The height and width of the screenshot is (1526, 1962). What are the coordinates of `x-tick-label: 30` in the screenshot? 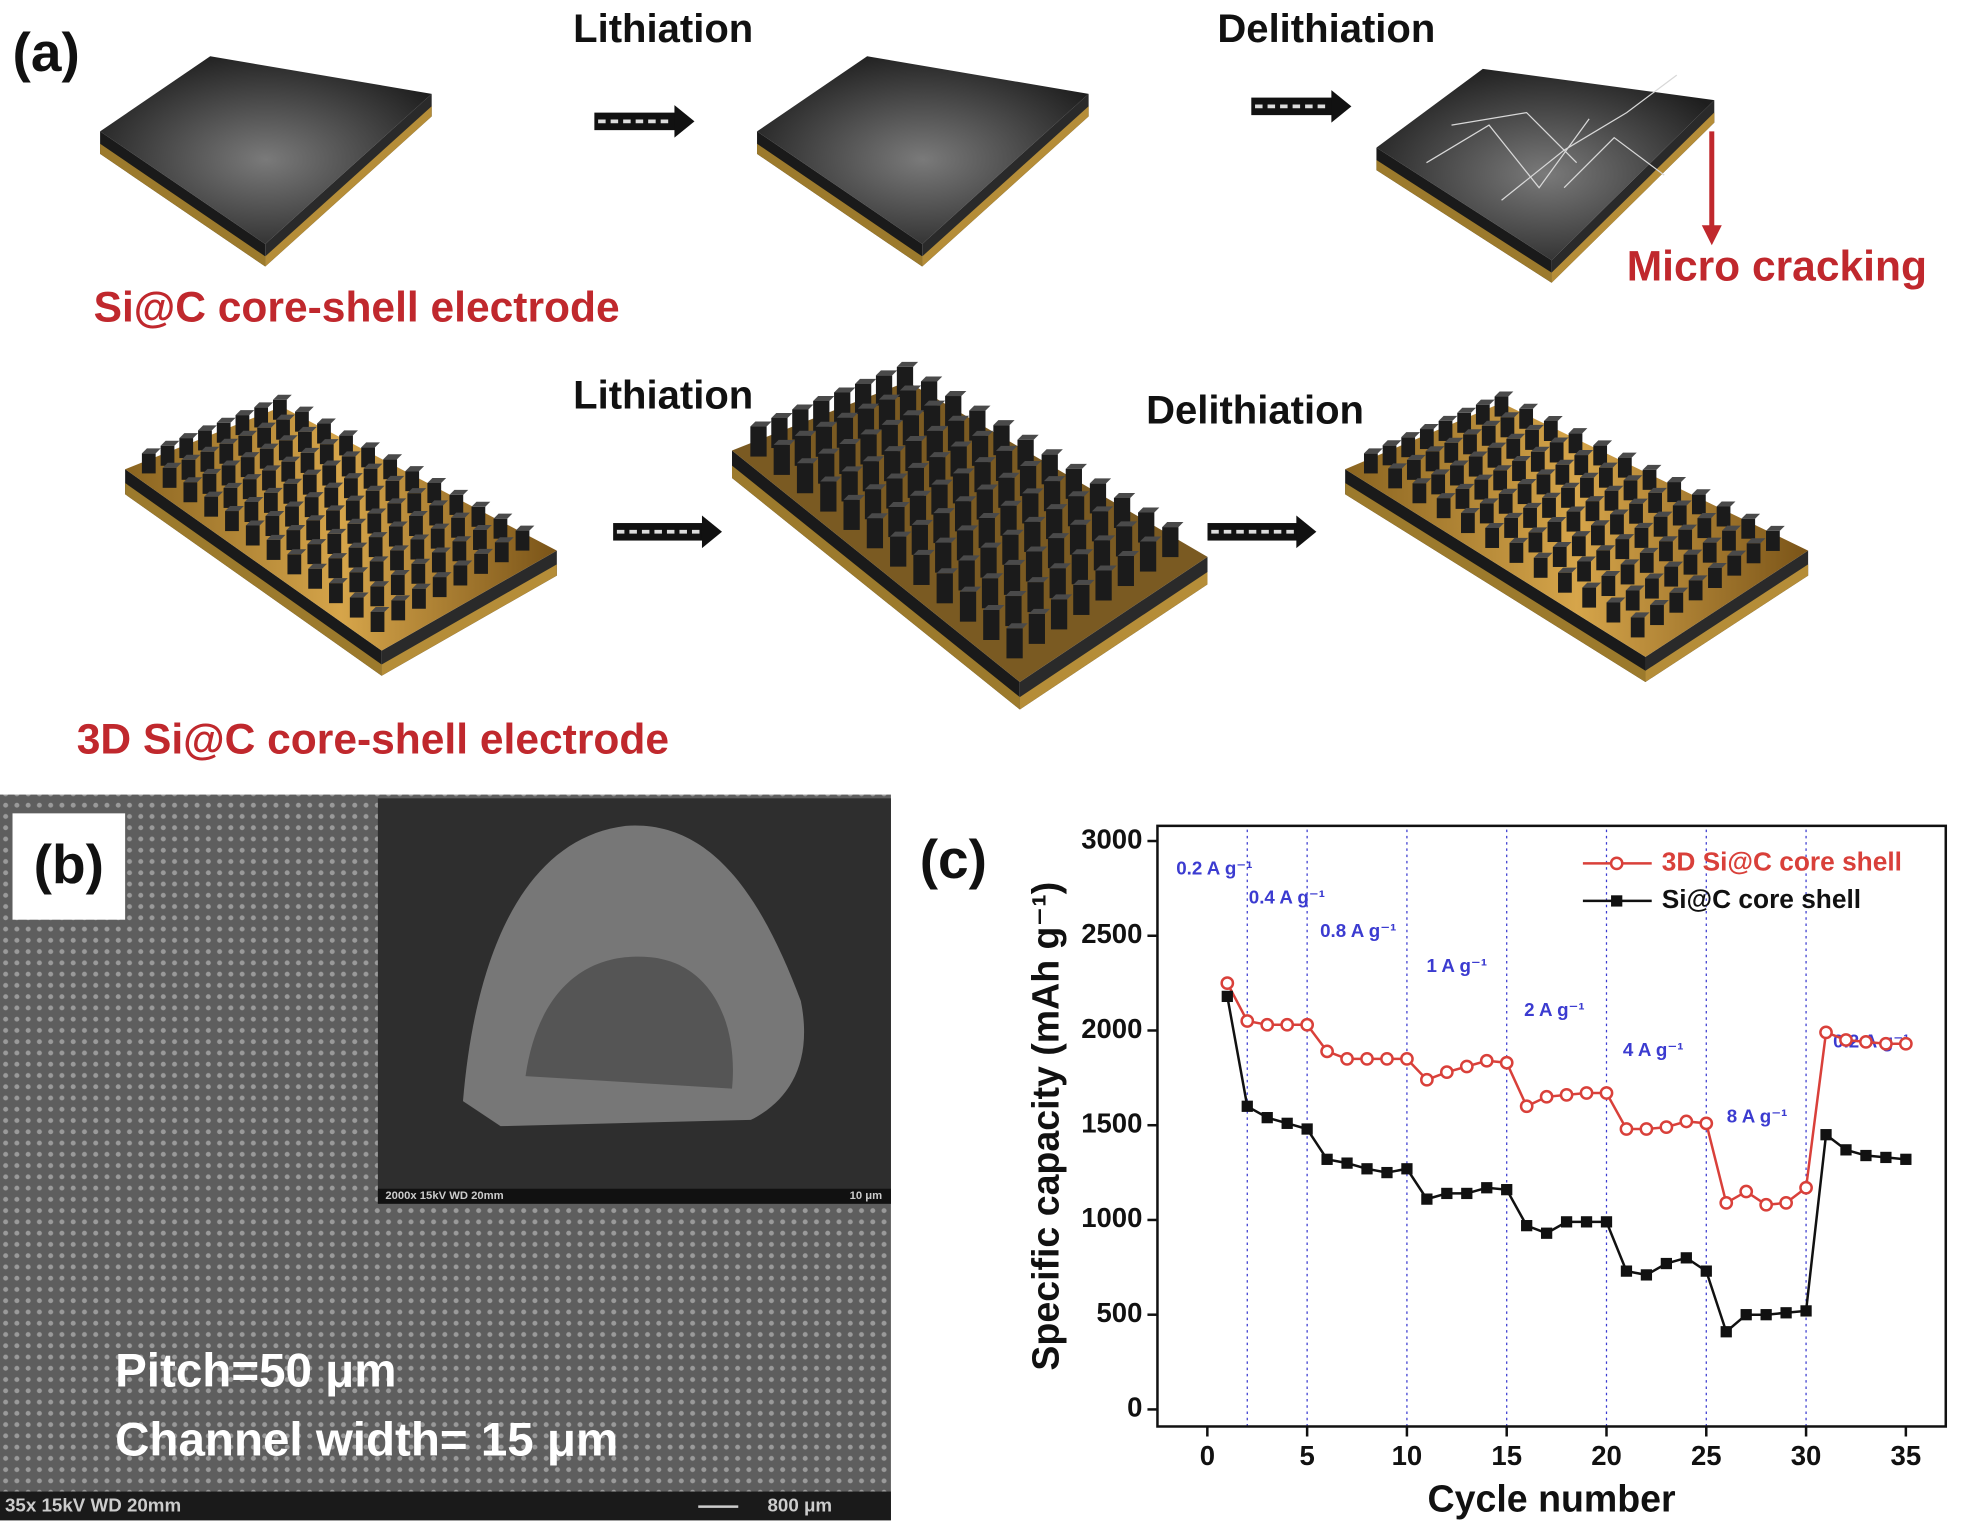 It's located at (1806, 1455).